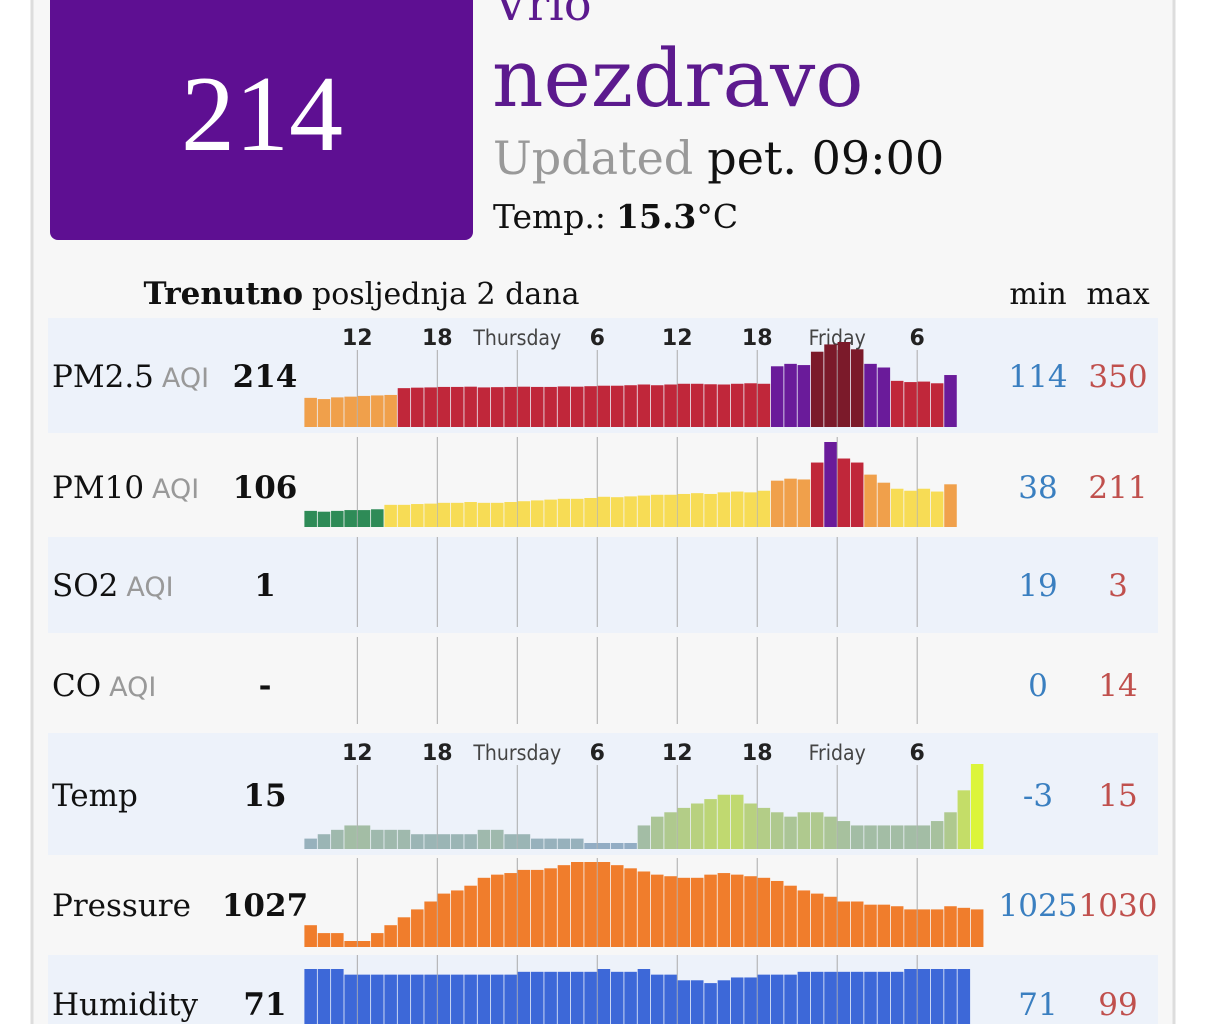  What do you see at coordinates (917, 753) in the screenshot?
I see `time-tick-label: 6` at bounding box center [917, 753].